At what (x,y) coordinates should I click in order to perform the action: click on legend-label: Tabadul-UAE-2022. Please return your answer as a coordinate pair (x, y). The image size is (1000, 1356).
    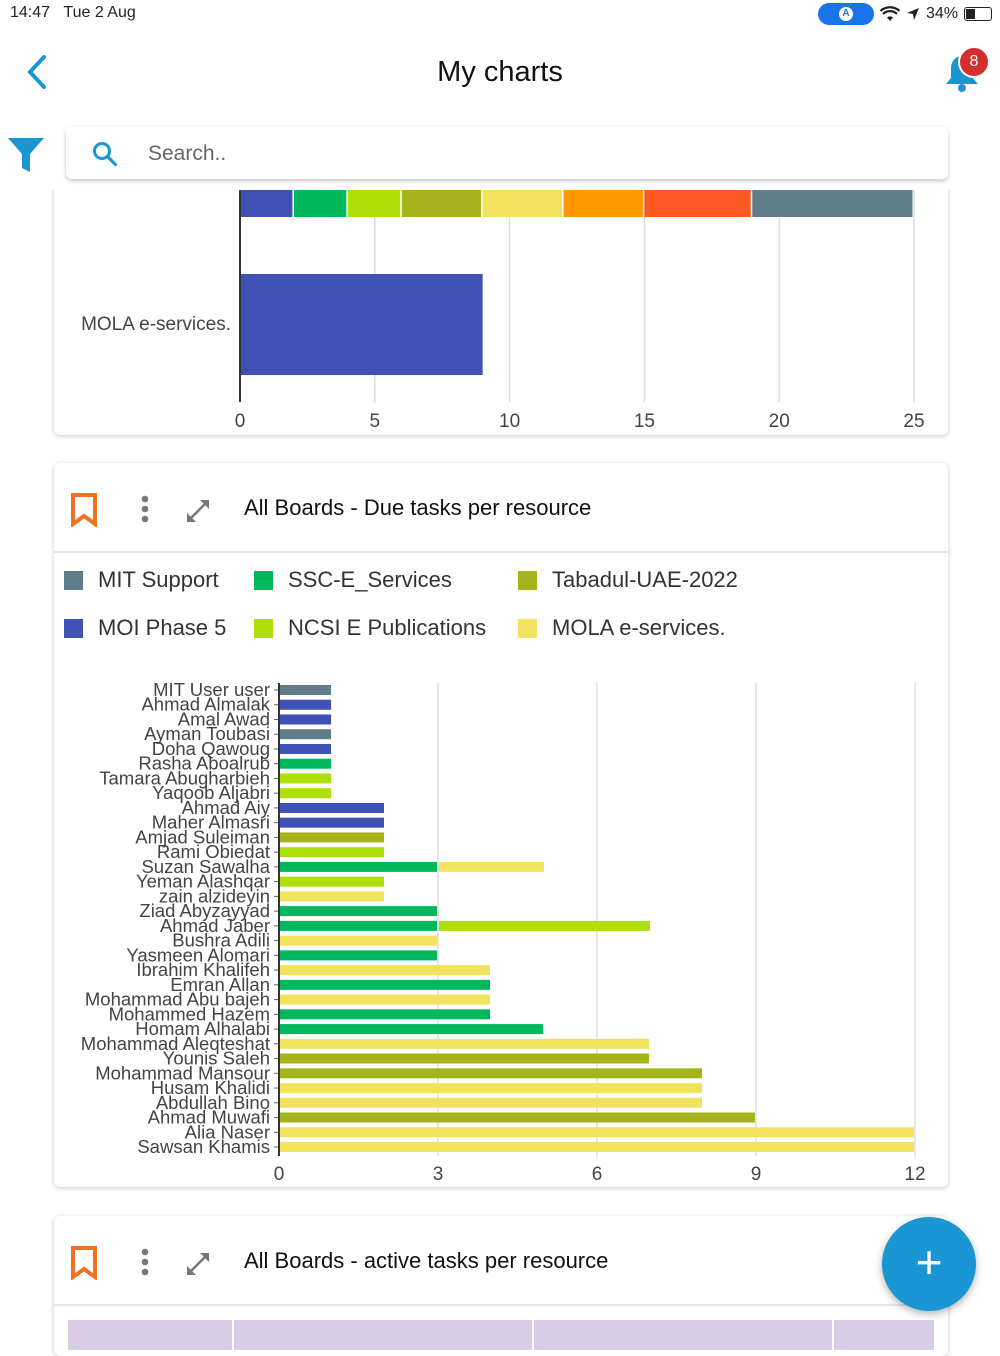
    Looking at the image, I should click on (645, 579).